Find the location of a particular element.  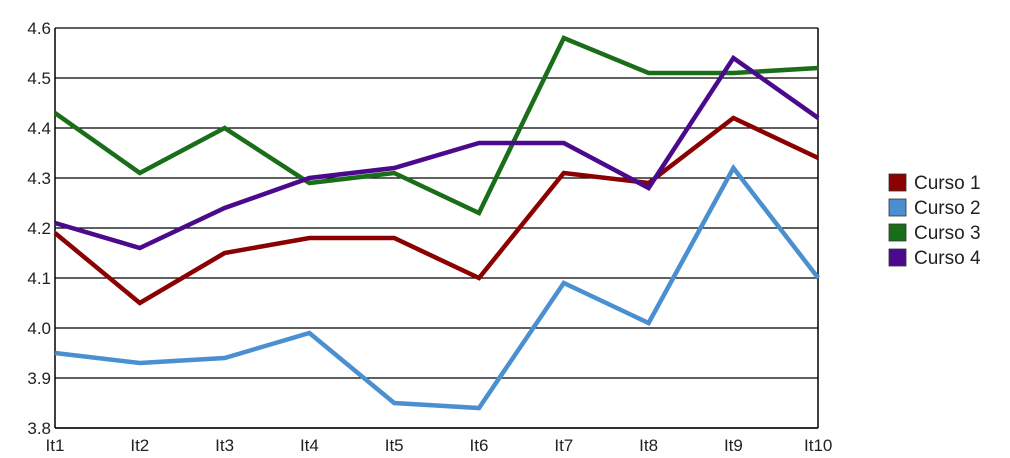

y-tick-label: 4.6 is located at coordinates (39, 28).